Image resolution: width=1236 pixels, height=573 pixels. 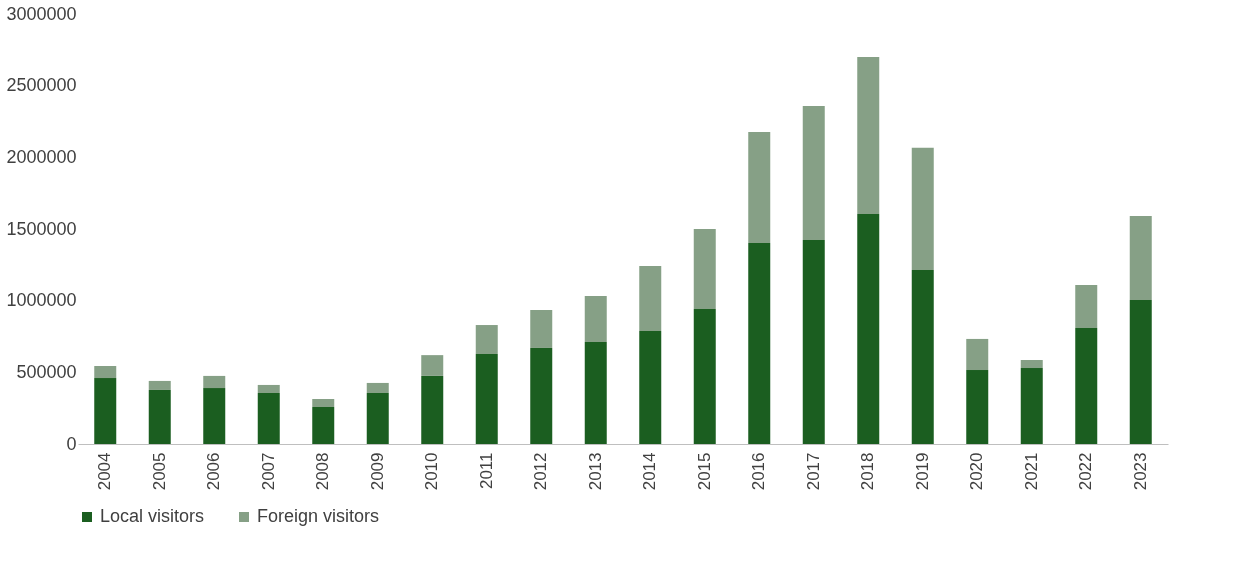 What do you see at coordinates (41, 228) in the screenshot?
I see `y-tick-label: 1500000` at bounding box center [41, 228].